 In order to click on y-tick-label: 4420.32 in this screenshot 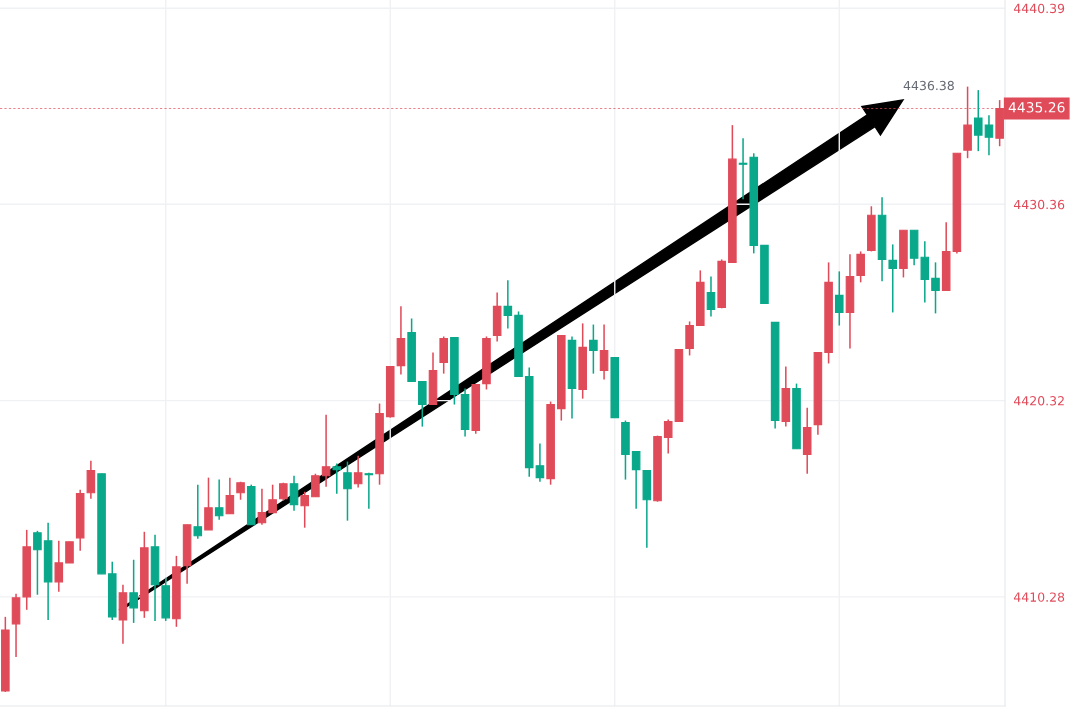, I will do `click(1038, 401)`.